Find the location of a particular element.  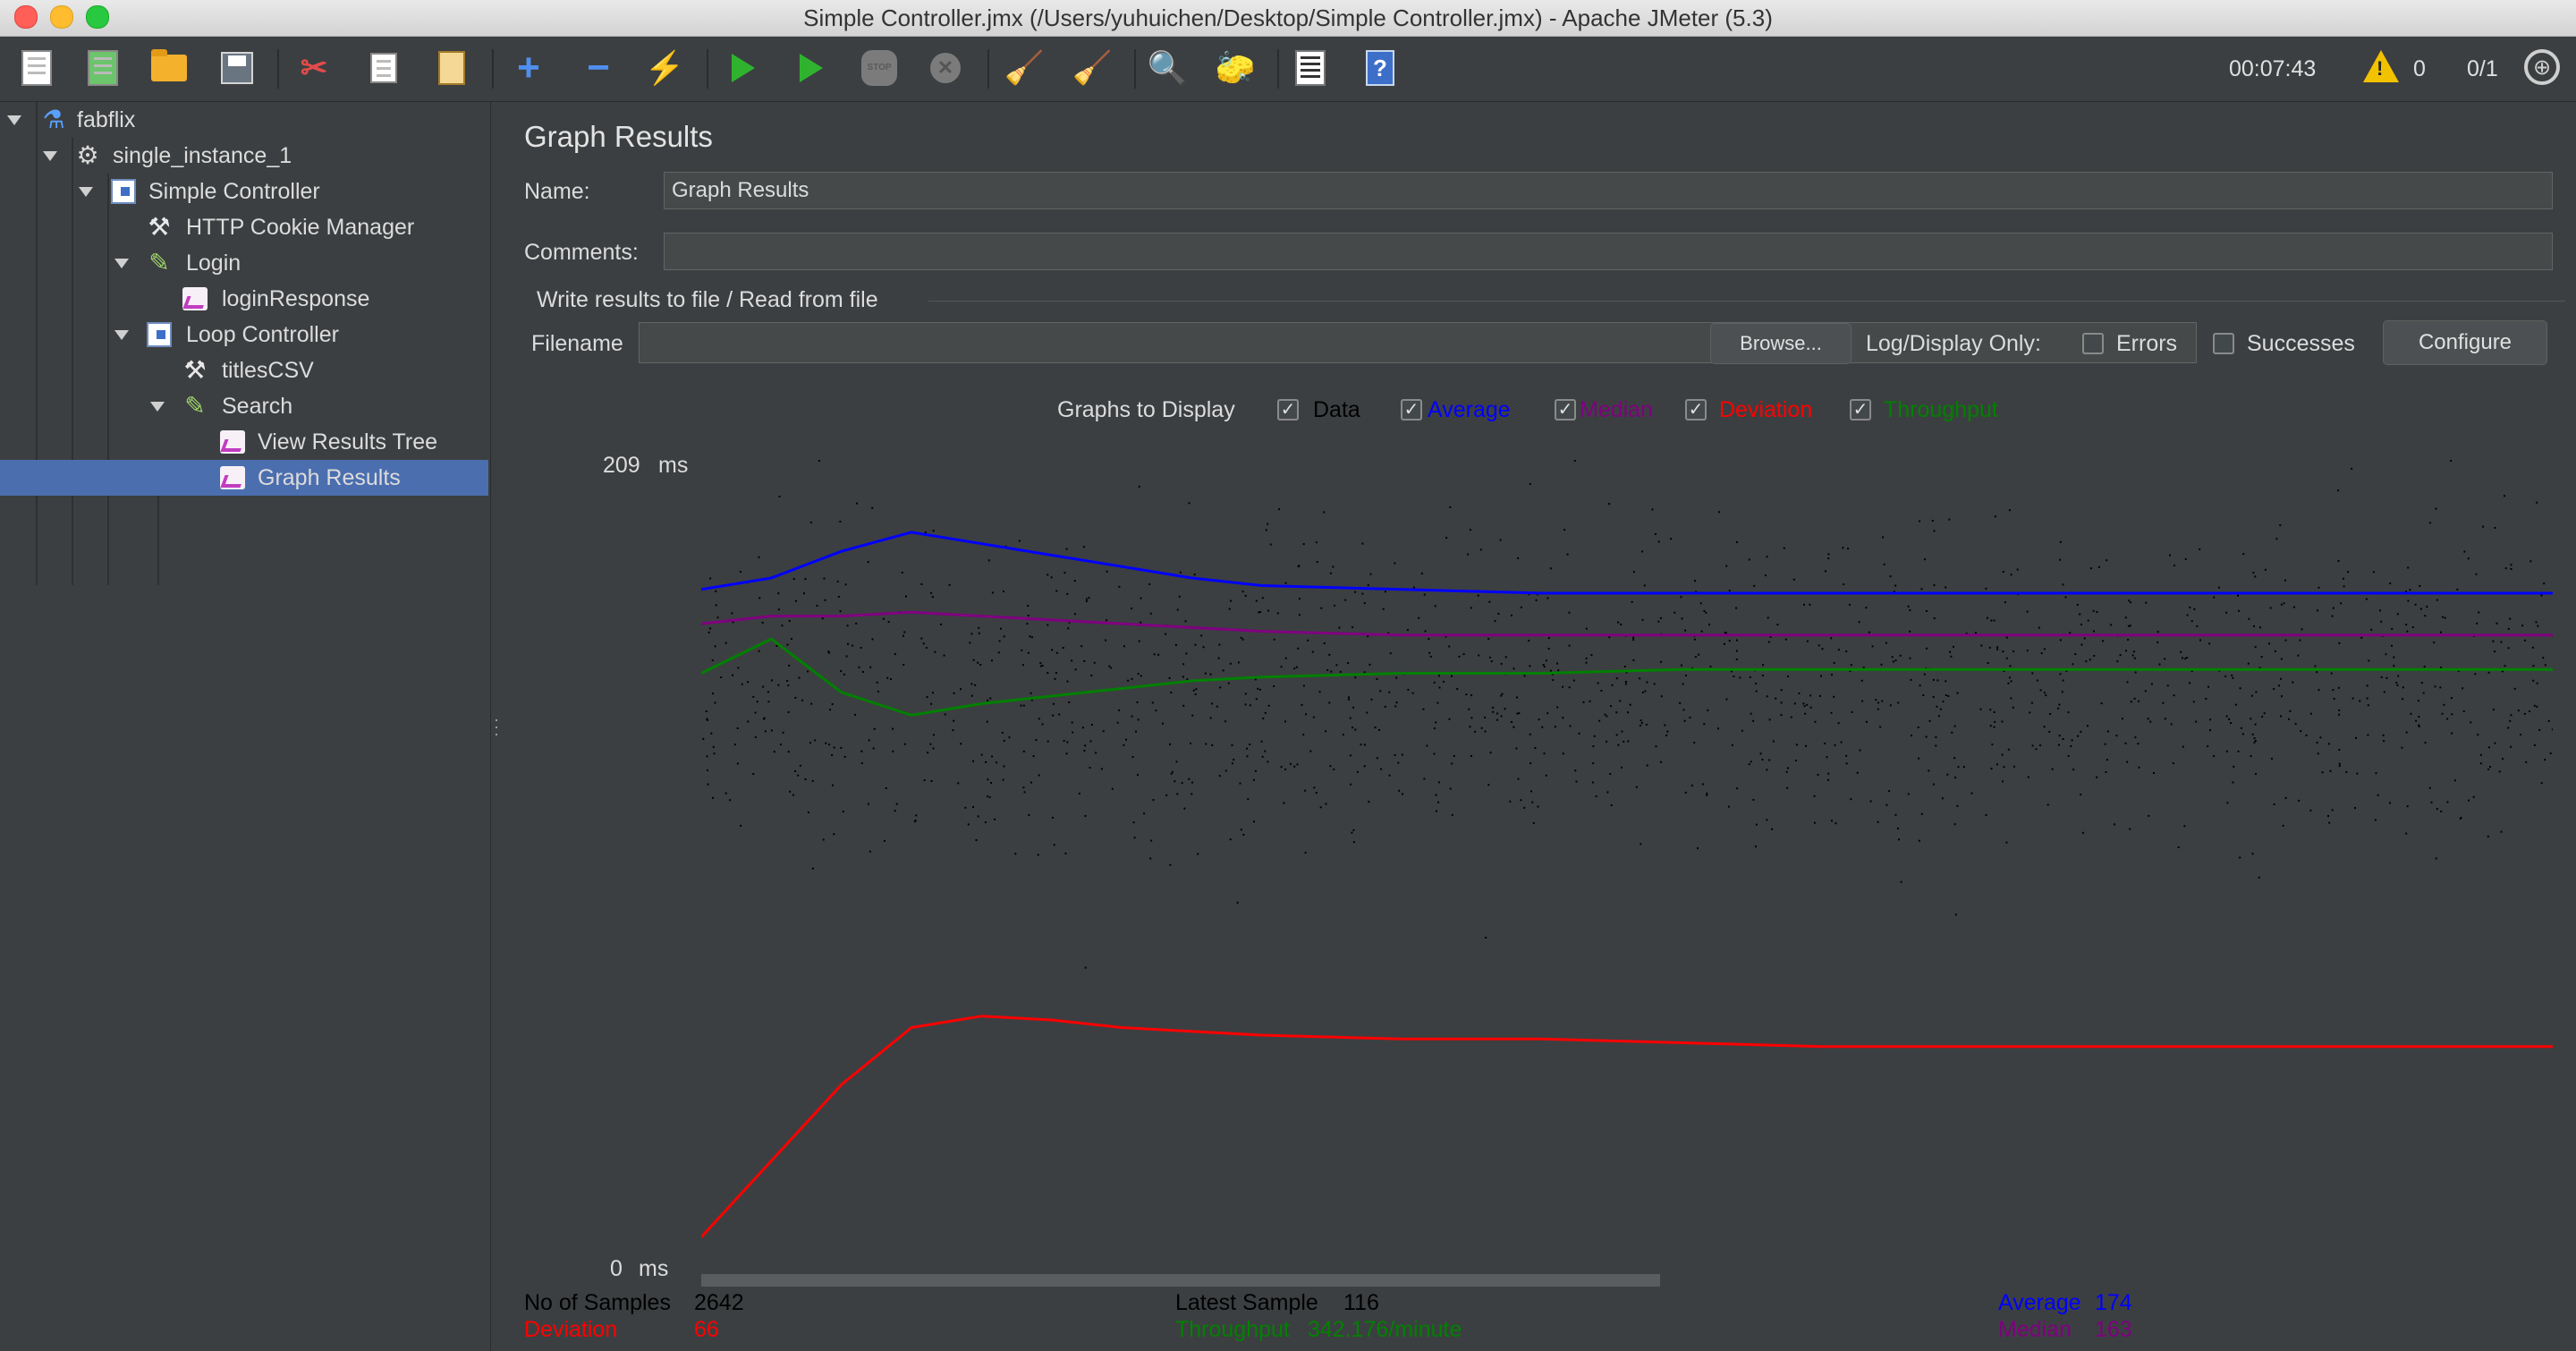

tree-item-titles-csv: ⚒ titlesCSV is located at coordinates (244, 370).